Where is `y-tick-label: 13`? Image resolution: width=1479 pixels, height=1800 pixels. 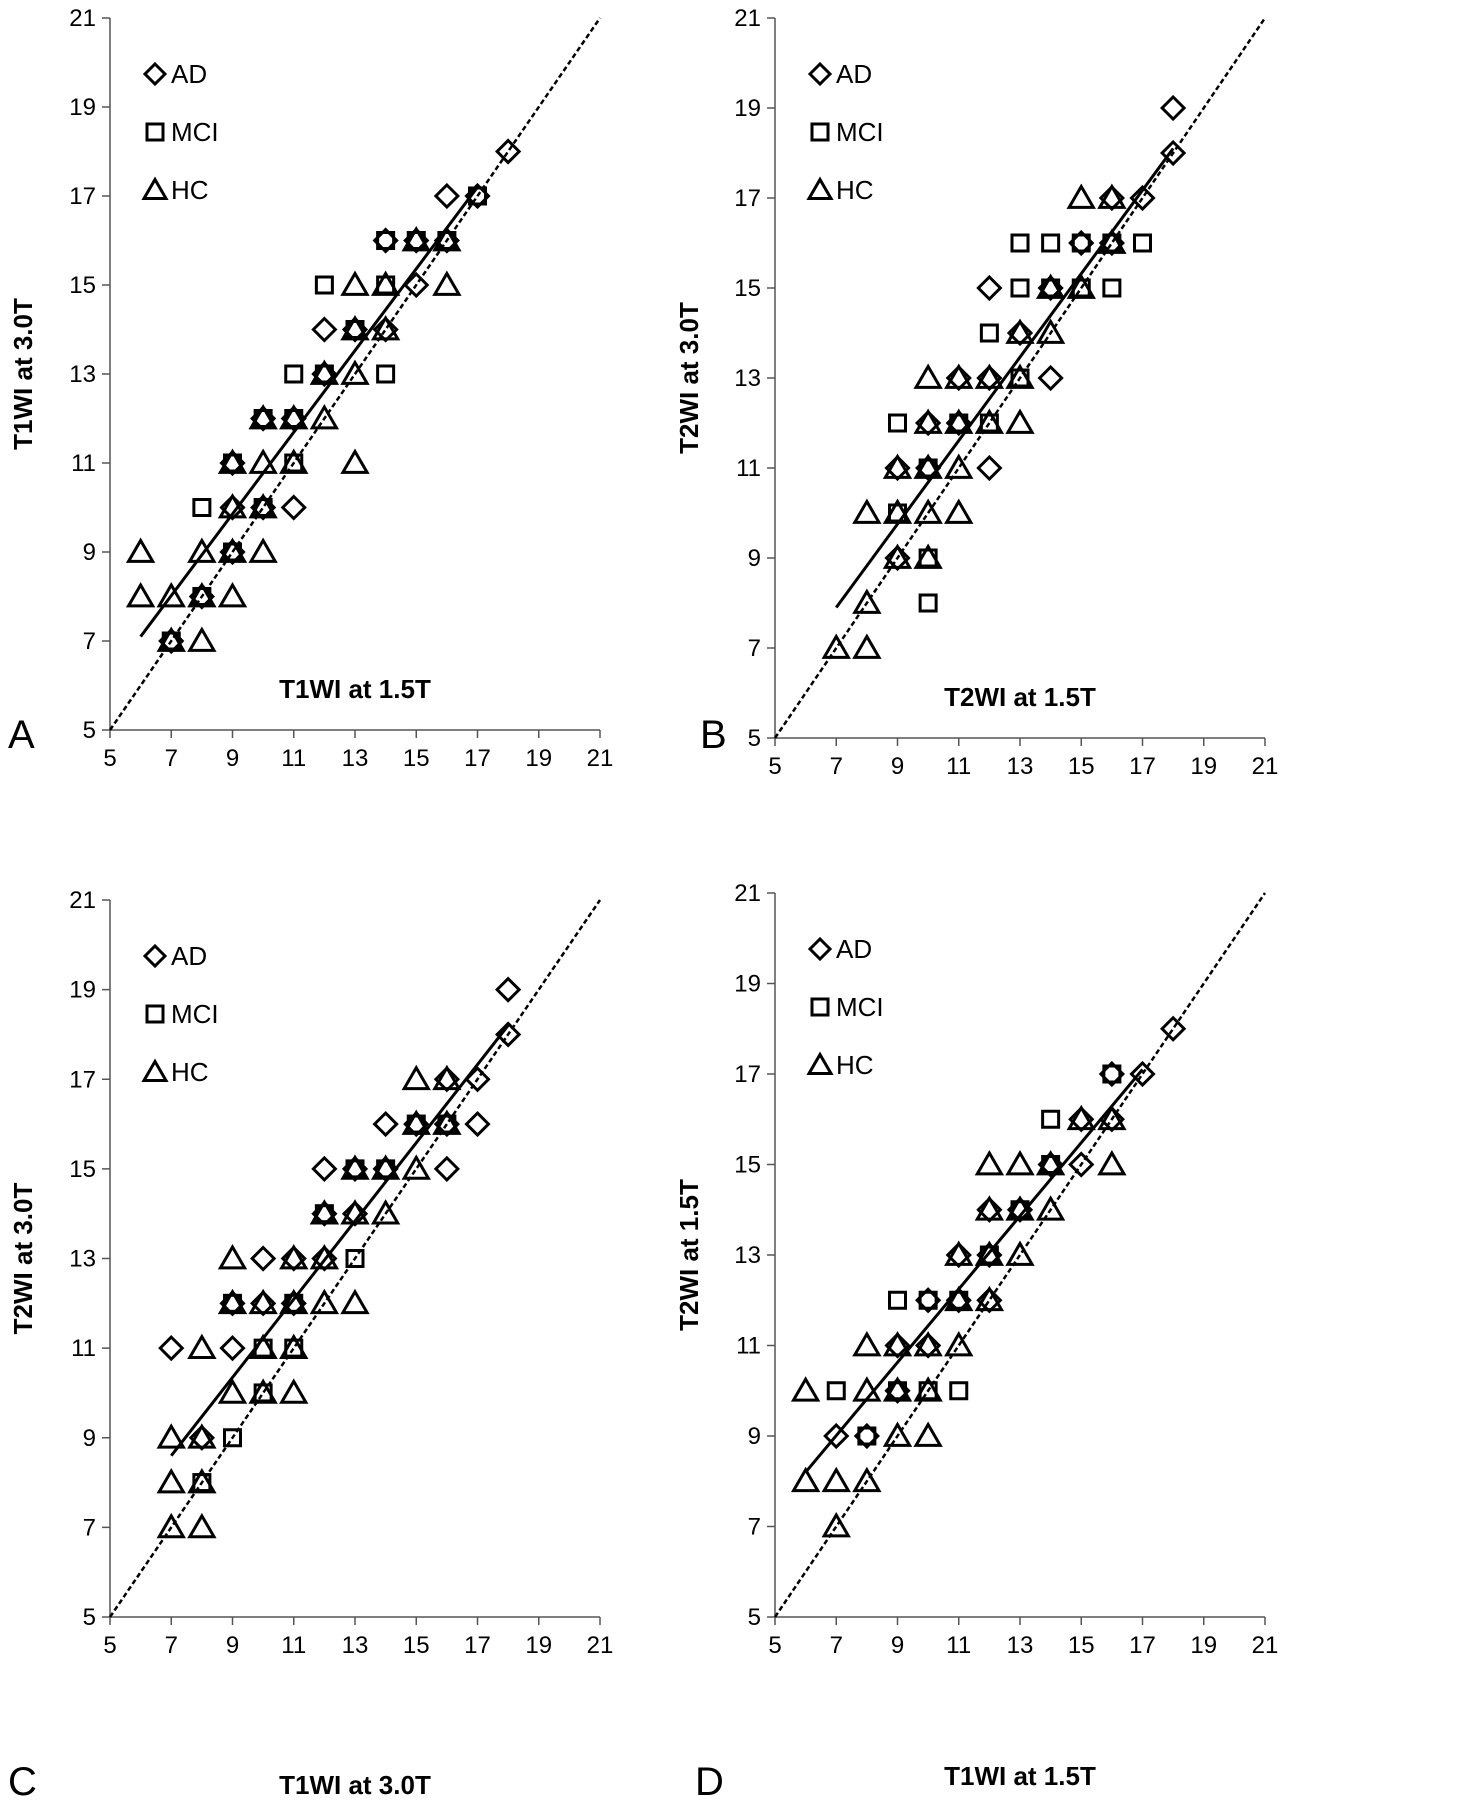 y-tick-label: 13 is located at coordinates (82, 1259).